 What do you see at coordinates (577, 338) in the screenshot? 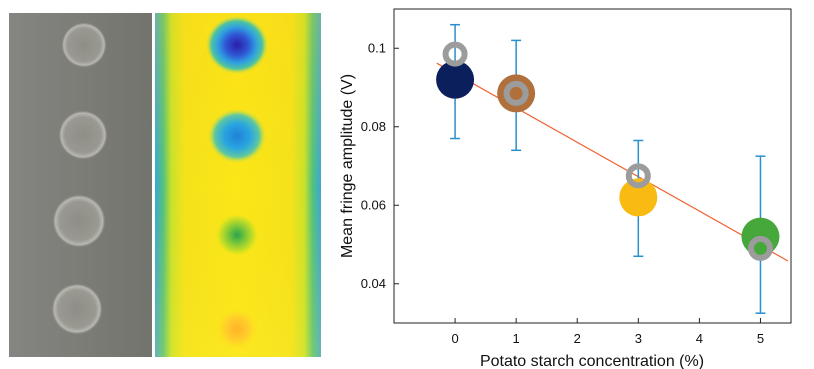
I see `x-tick-label: 2` at bounding box center [577, 338].